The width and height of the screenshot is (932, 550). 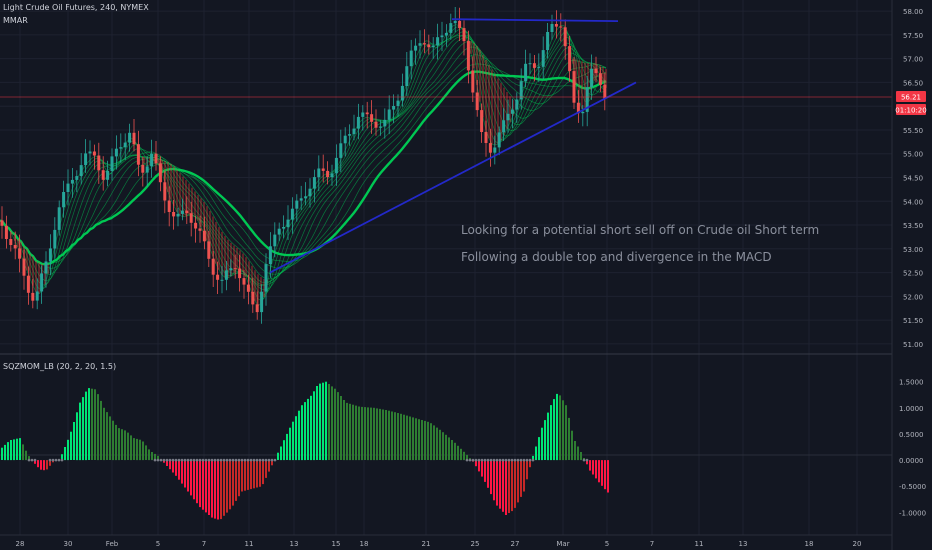 What do you see at coordinates (562, 544) in the screenshot?
I see `time-tick-label: Mar` at bounding box center [562, 544].